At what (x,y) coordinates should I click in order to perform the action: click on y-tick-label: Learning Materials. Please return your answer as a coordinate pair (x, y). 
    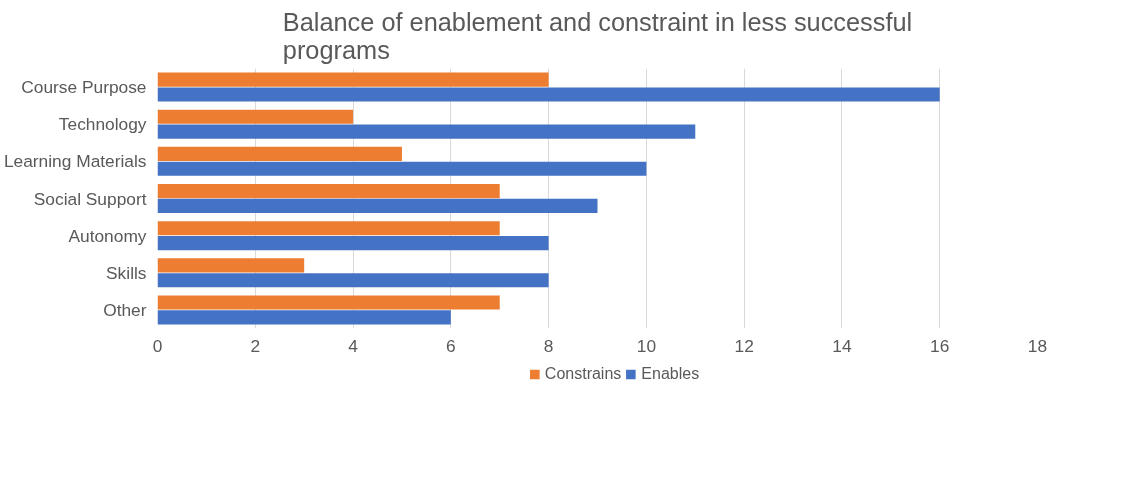
    Looking at the image, I should click on (75, 161).